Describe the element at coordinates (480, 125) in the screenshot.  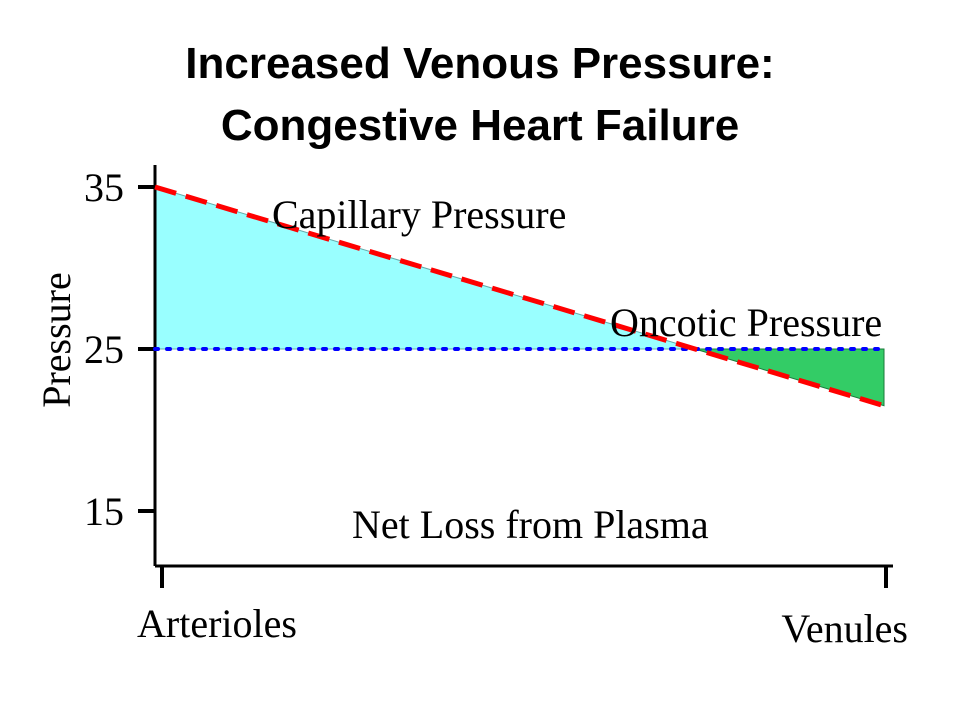
I see `slide-title-line2: Congestive Heart Failure` at that location.